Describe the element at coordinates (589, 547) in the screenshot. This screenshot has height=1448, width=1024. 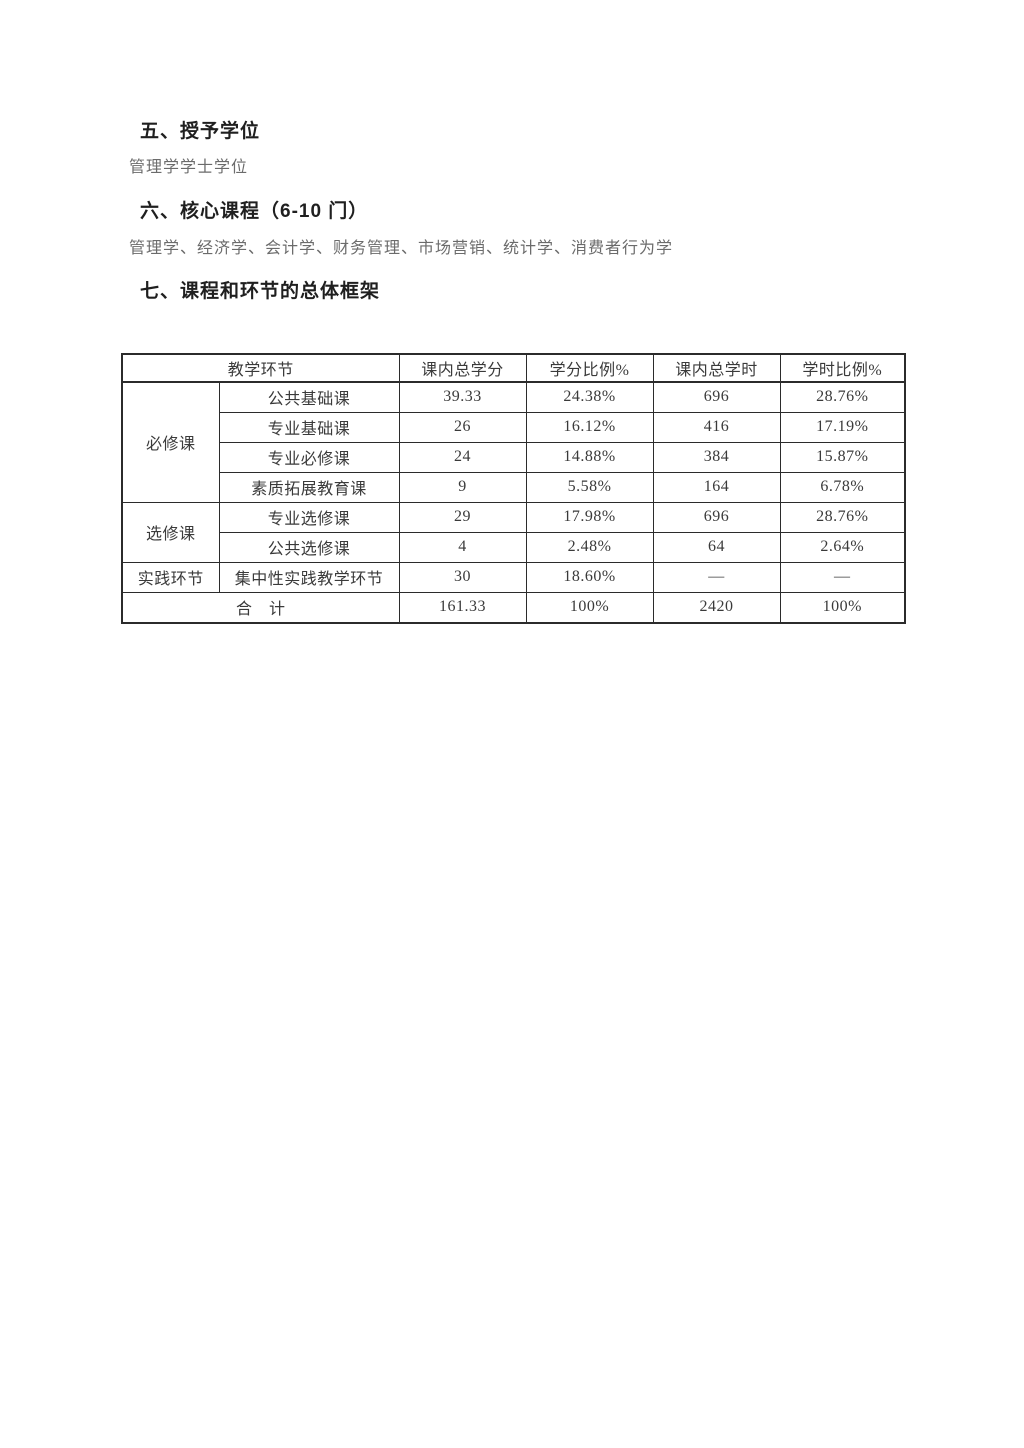
I see `credit-pct-value: 2.48%` at that location.